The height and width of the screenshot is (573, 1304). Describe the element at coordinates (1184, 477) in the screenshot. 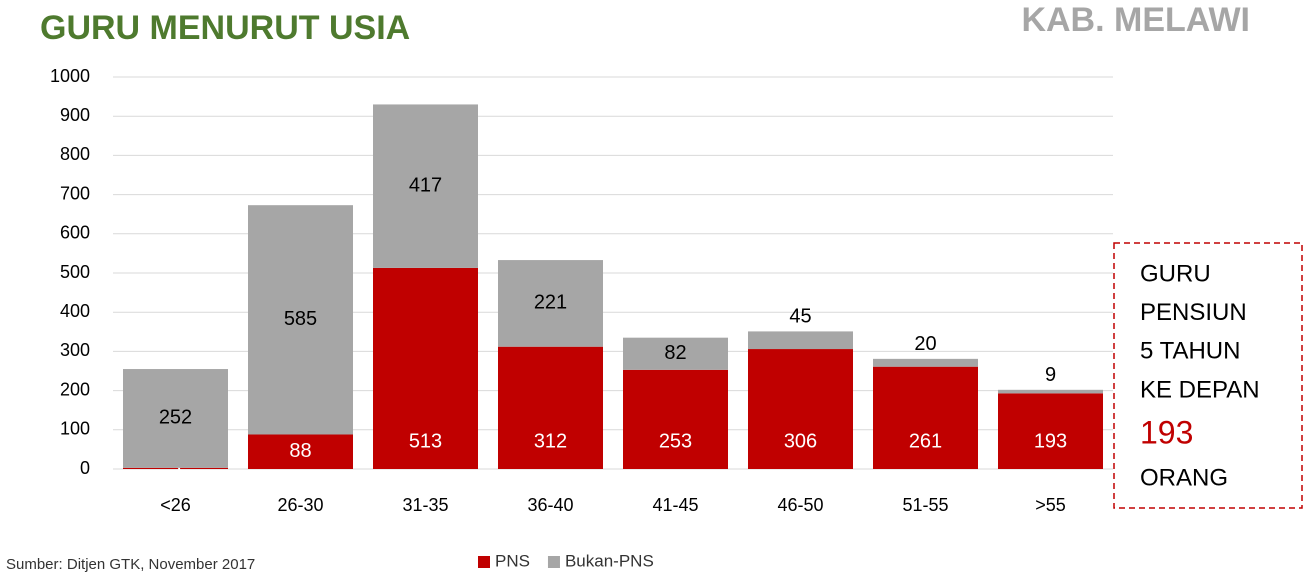

I see `annotation-unit: ORANG` at that location.